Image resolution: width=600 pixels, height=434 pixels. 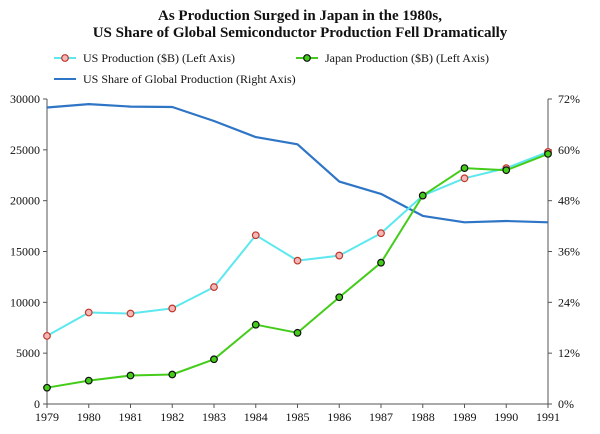 I want to click on x-tick-label: 1990, so click(x=506, y=417).